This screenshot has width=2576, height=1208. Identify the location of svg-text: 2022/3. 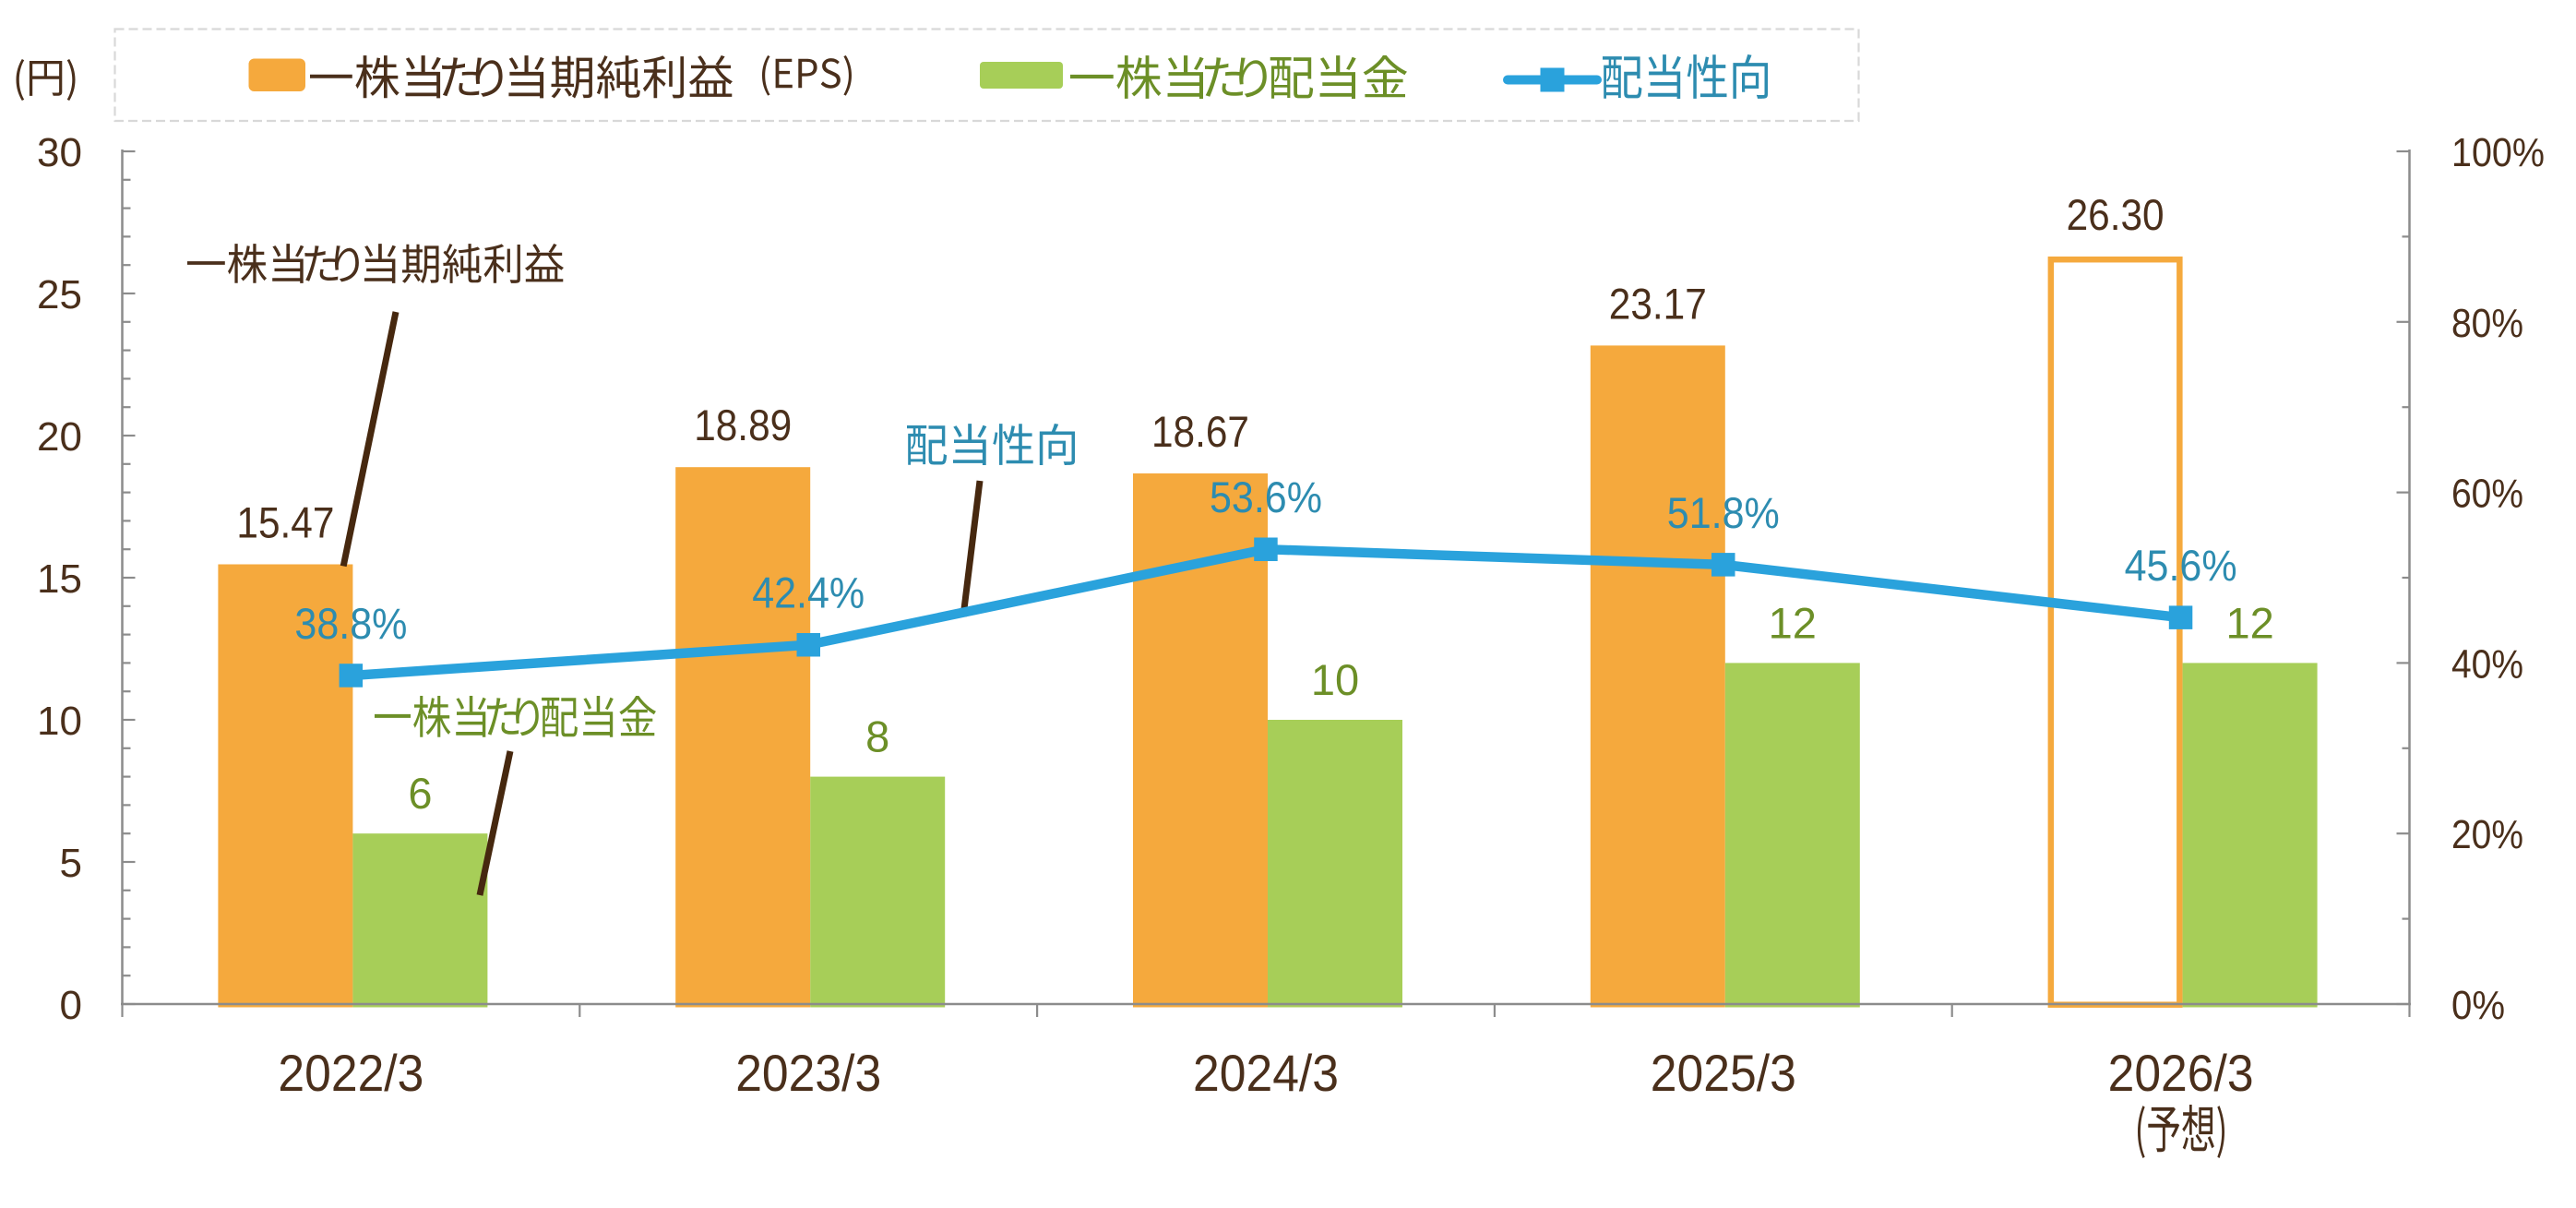
(350, 1073).